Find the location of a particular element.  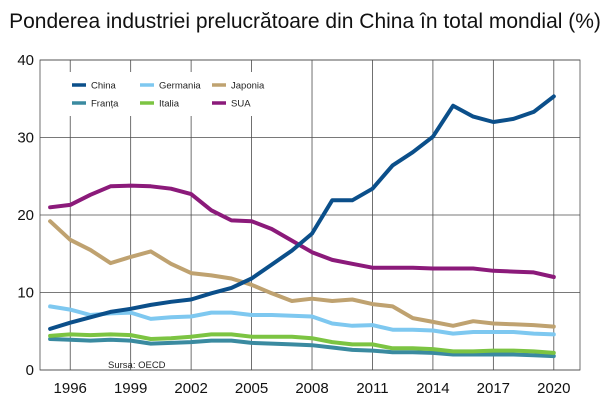

legend-label: Italia is located at coordinates (169, 104).